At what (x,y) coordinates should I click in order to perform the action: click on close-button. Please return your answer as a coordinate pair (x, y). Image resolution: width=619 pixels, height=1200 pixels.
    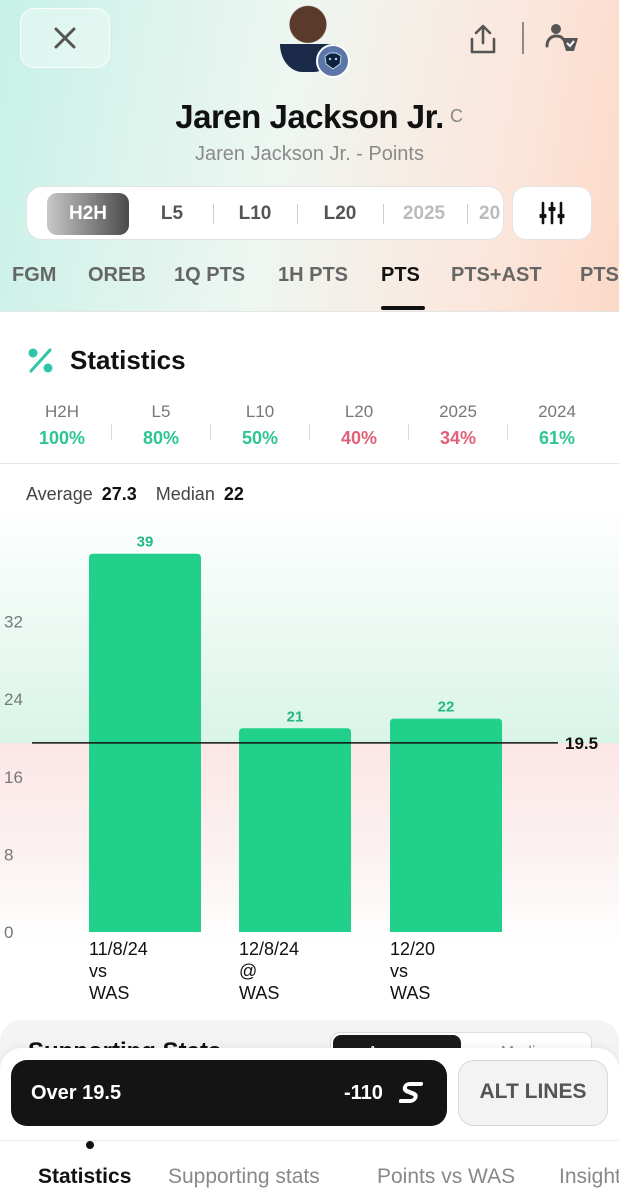
    Looking at the image, I should click on (65, 38).